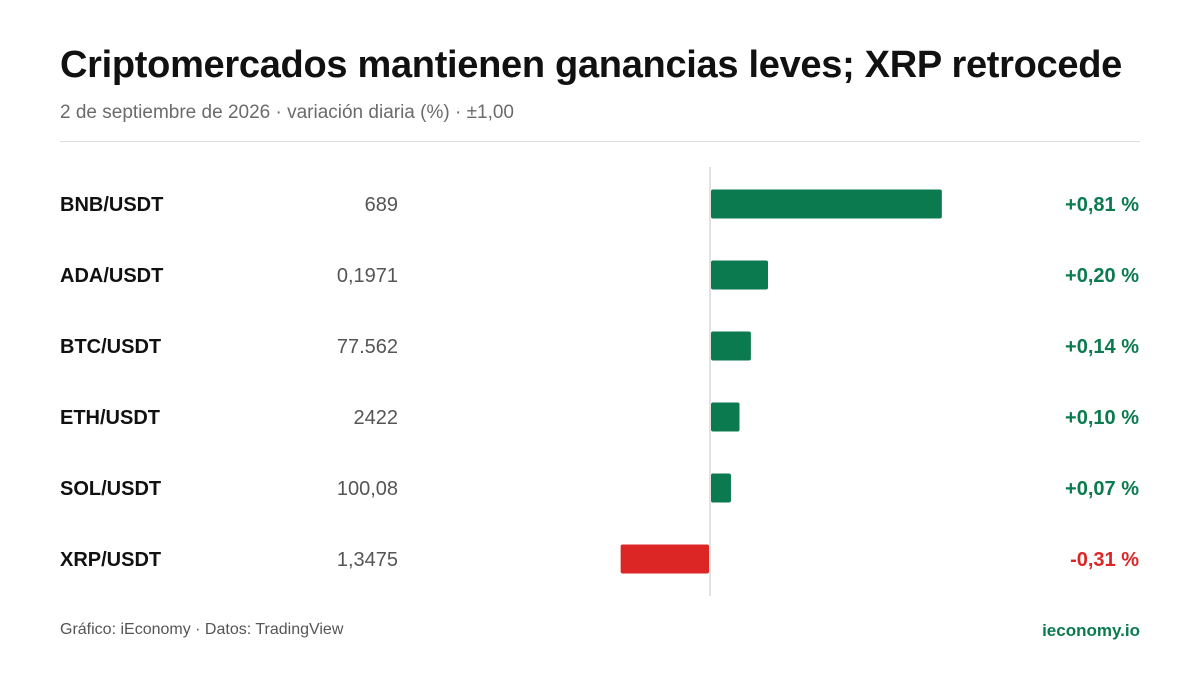  I want to click on change-label: +0,07 %, so click(1102, 489).